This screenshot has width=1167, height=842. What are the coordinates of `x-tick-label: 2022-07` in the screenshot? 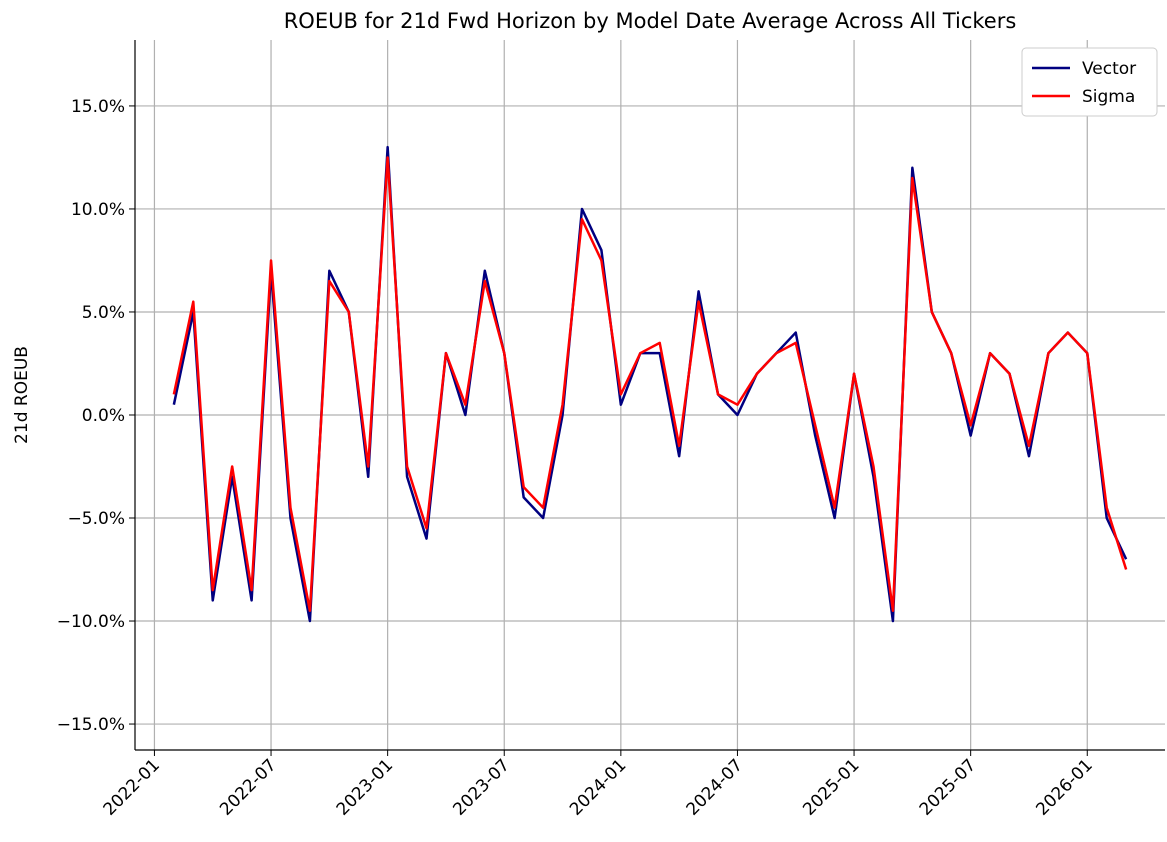 It's located at (248, 787).